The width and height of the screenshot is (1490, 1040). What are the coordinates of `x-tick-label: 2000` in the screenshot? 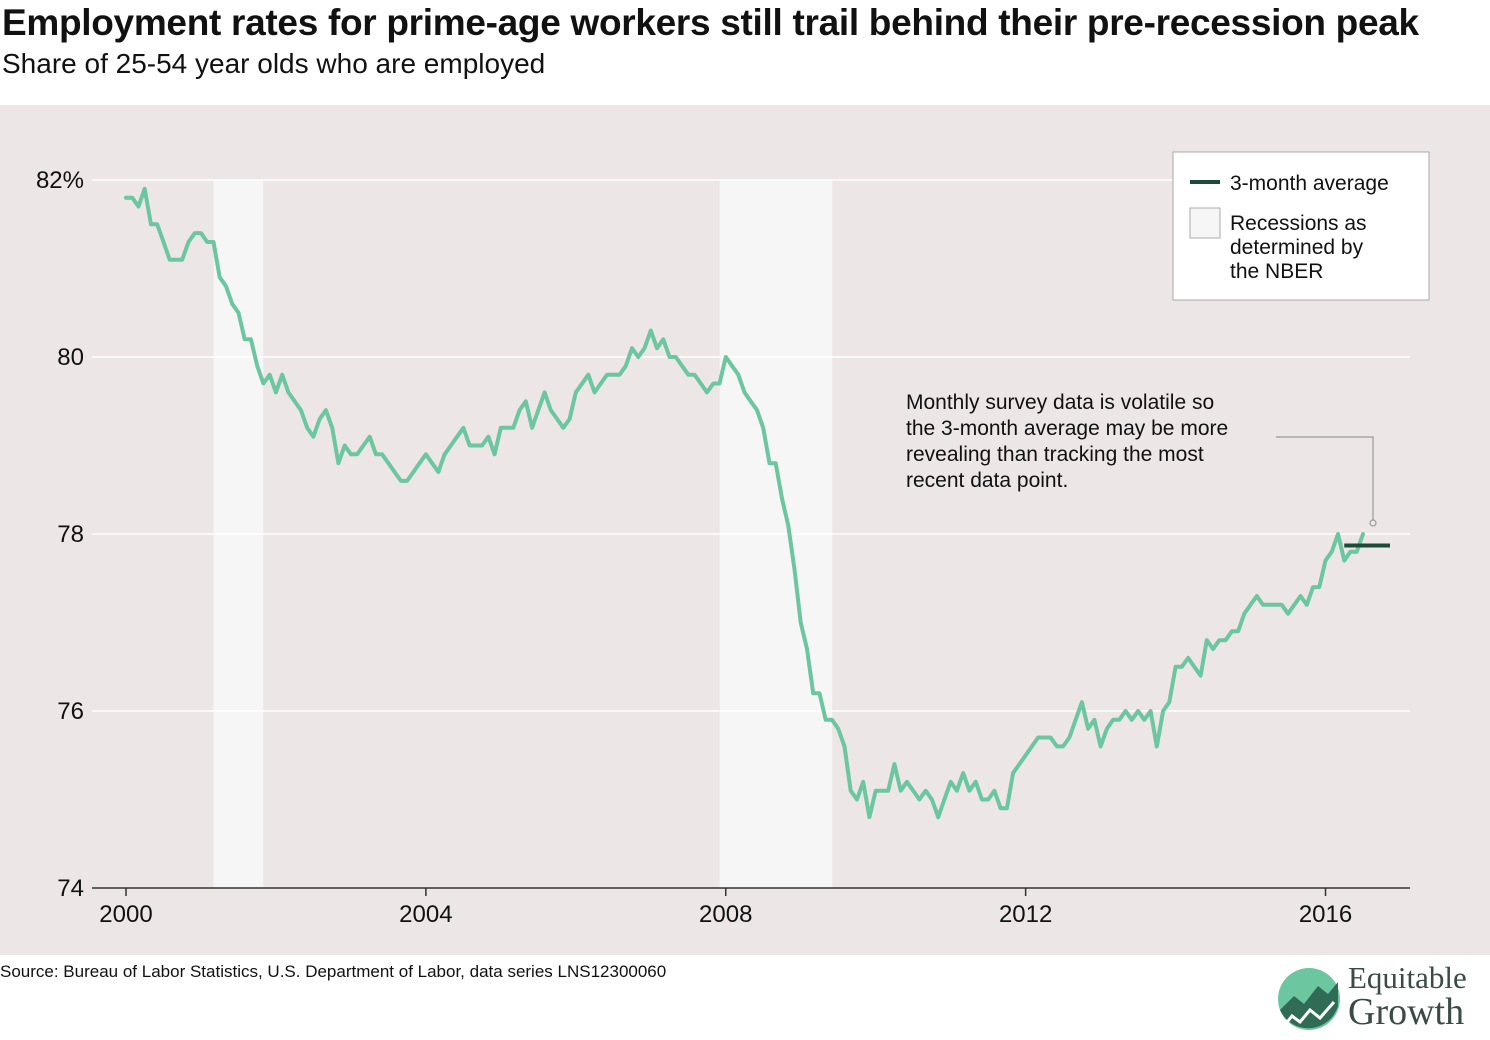 It's located at (125, 914).